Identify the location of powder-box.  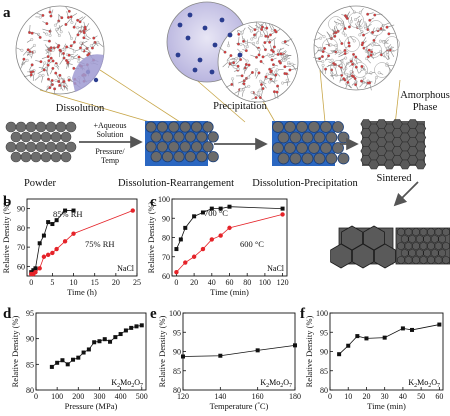
(41, 142).